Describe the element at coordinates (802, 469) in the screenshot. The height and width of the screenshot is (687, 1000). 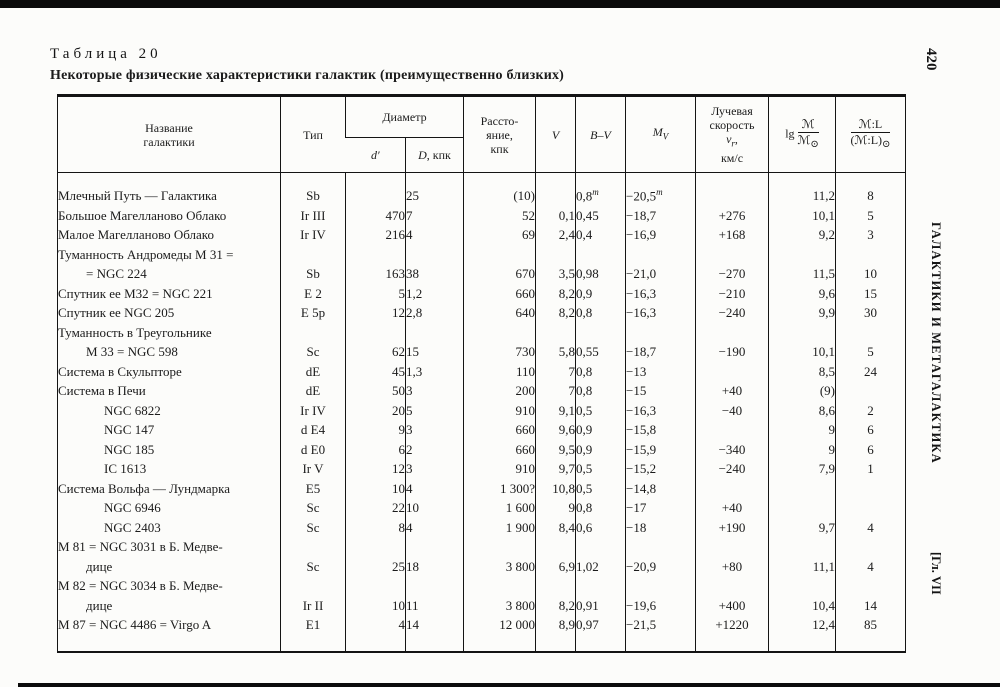
I see `cell-lg: 7,9` at that location.